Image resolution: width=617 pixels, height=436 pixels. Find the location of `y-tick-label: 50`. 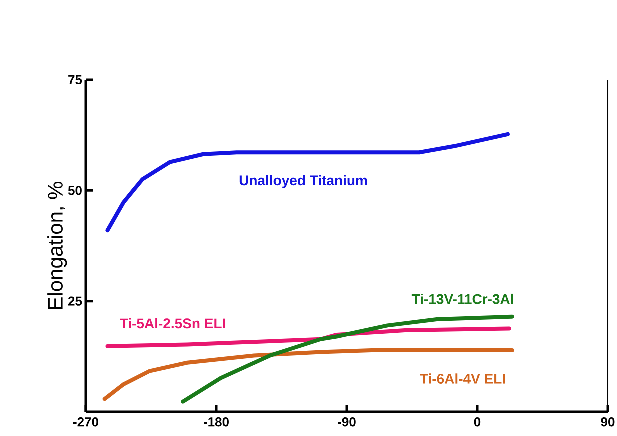

y-tick-label: 50 is located at coordinates (75, 191).